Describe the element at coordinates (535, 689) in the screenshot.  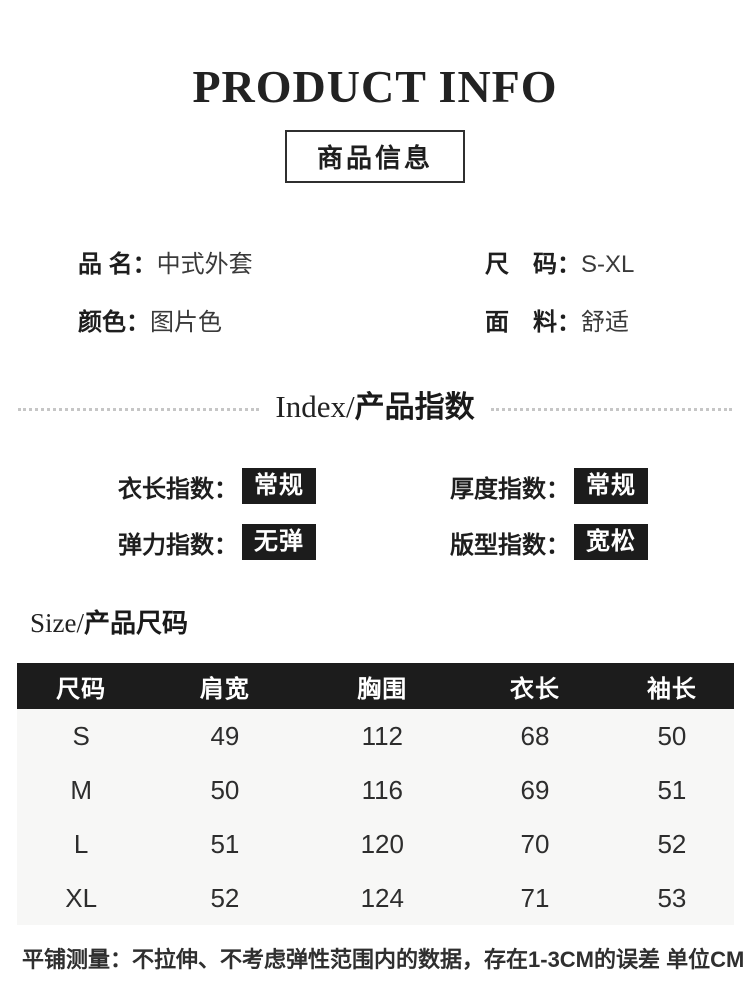
I see `header-cell-length: 衣长` at that location.